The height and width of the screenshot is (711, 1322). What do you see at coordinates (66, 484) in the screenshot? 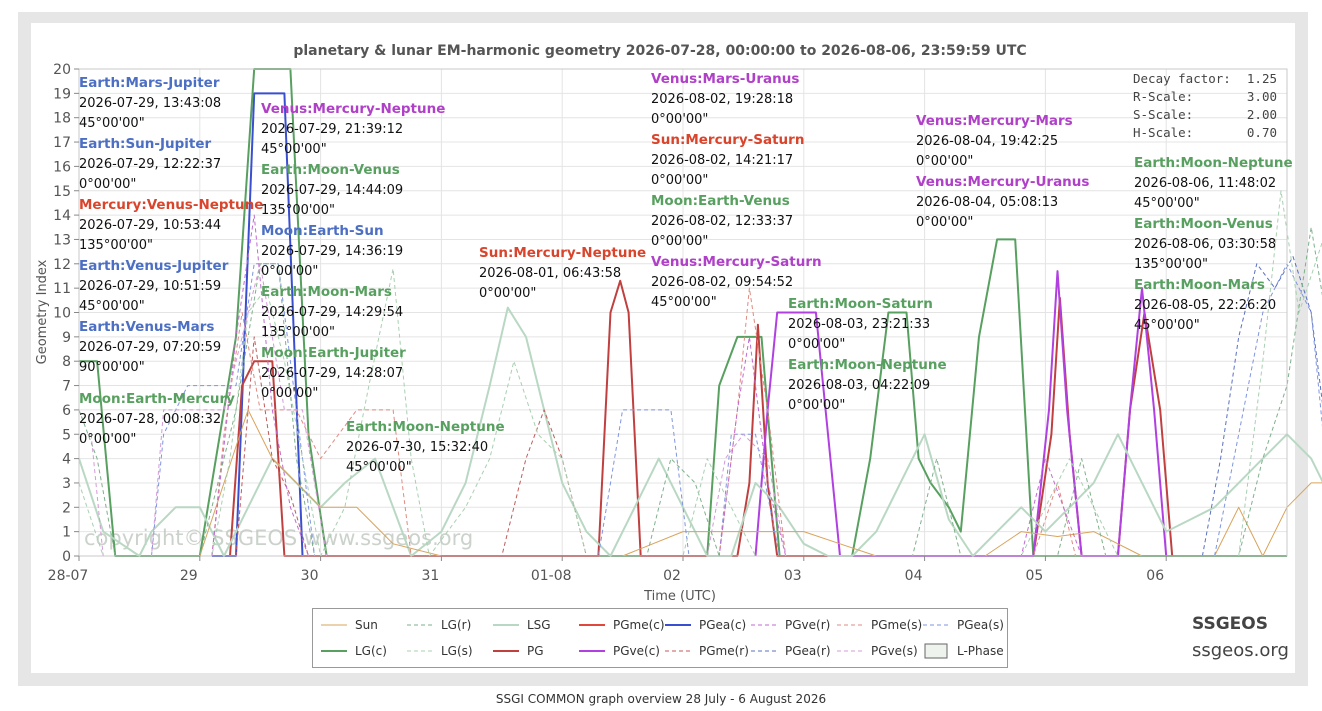
I see `y-tick-label: 3` at bounding box center [66, 484].